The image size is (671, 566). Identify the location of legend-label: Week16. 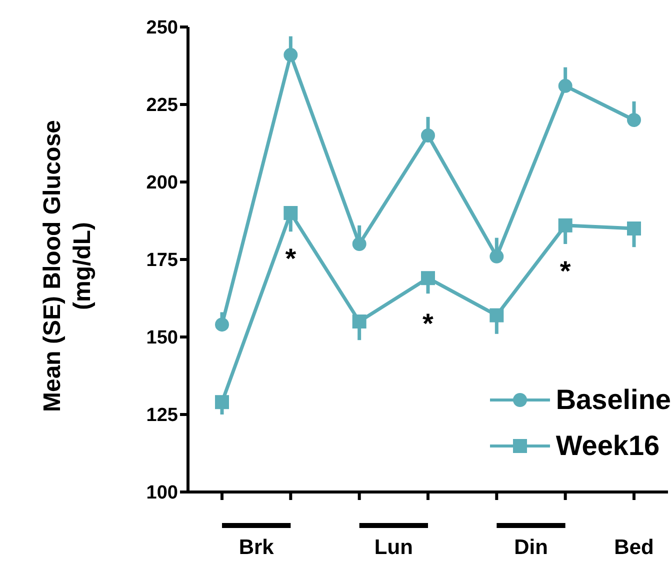
(608, 446).